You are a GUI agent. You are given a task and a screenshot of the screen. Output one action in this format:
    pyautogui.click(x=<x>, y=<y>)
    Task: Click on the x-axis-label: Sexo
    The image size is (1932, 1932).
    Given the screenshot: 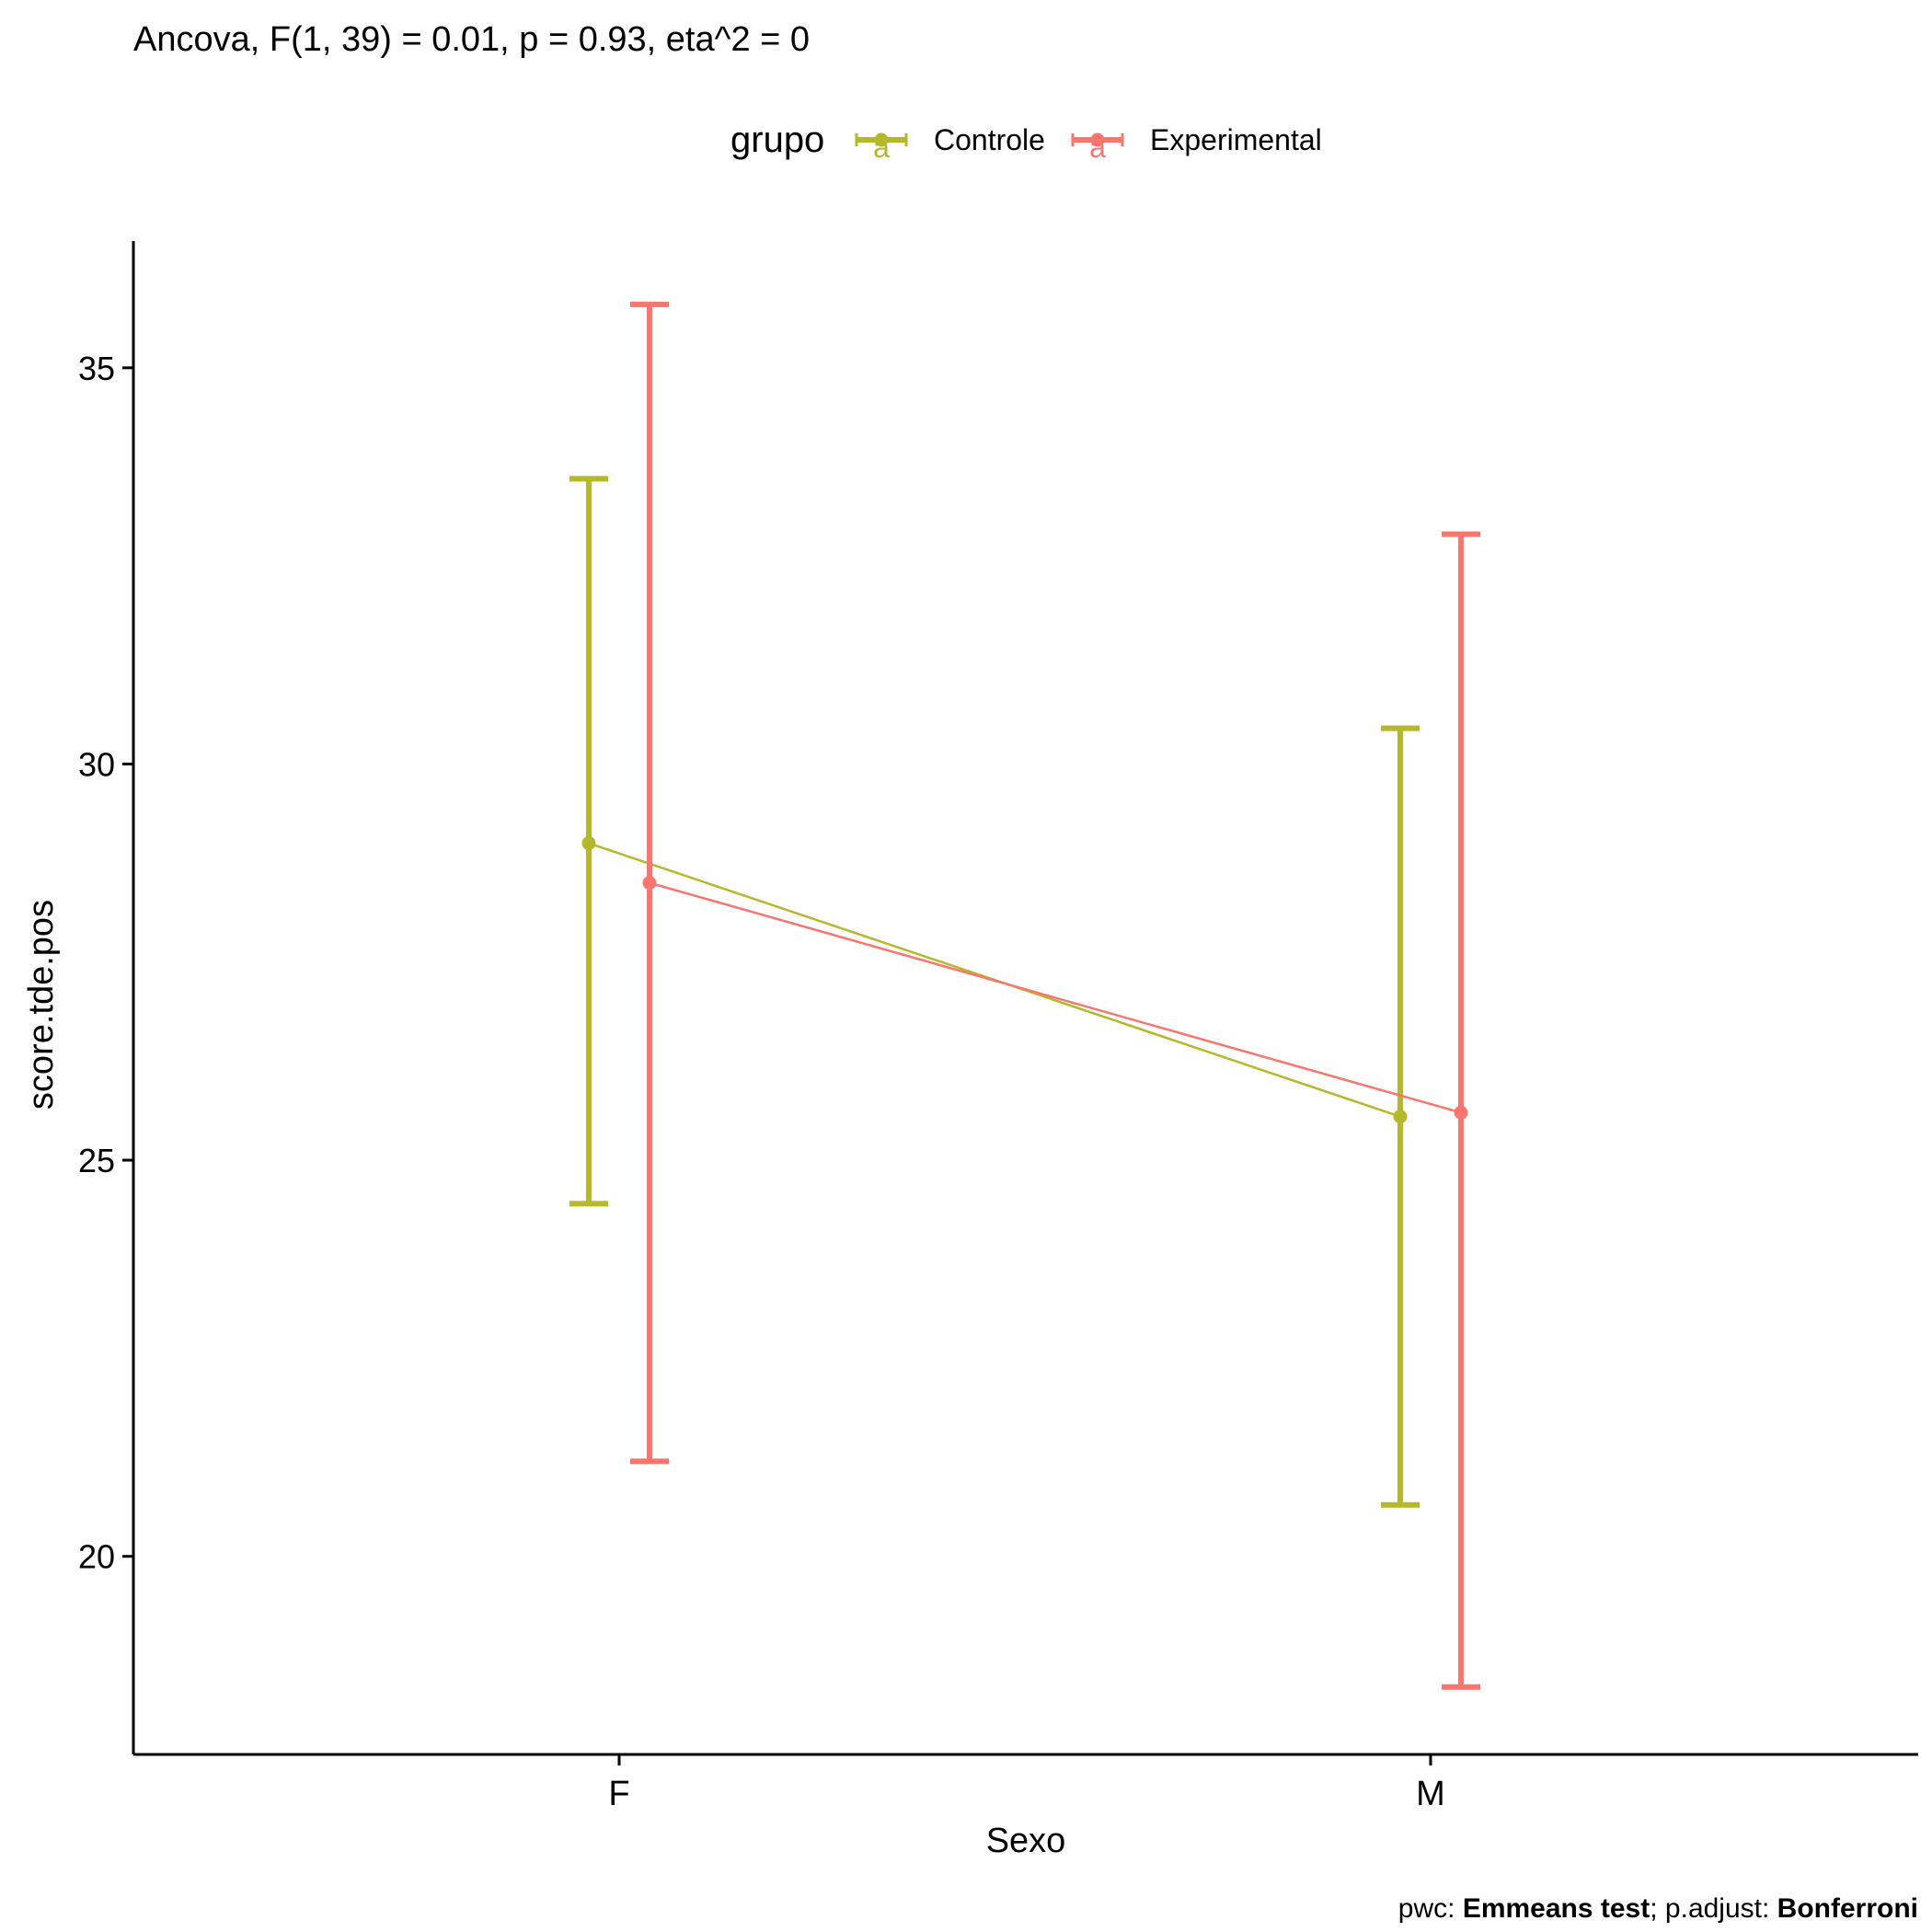 What is the action you would take?
    pyautogui.click(x=1026, y=1841)
    